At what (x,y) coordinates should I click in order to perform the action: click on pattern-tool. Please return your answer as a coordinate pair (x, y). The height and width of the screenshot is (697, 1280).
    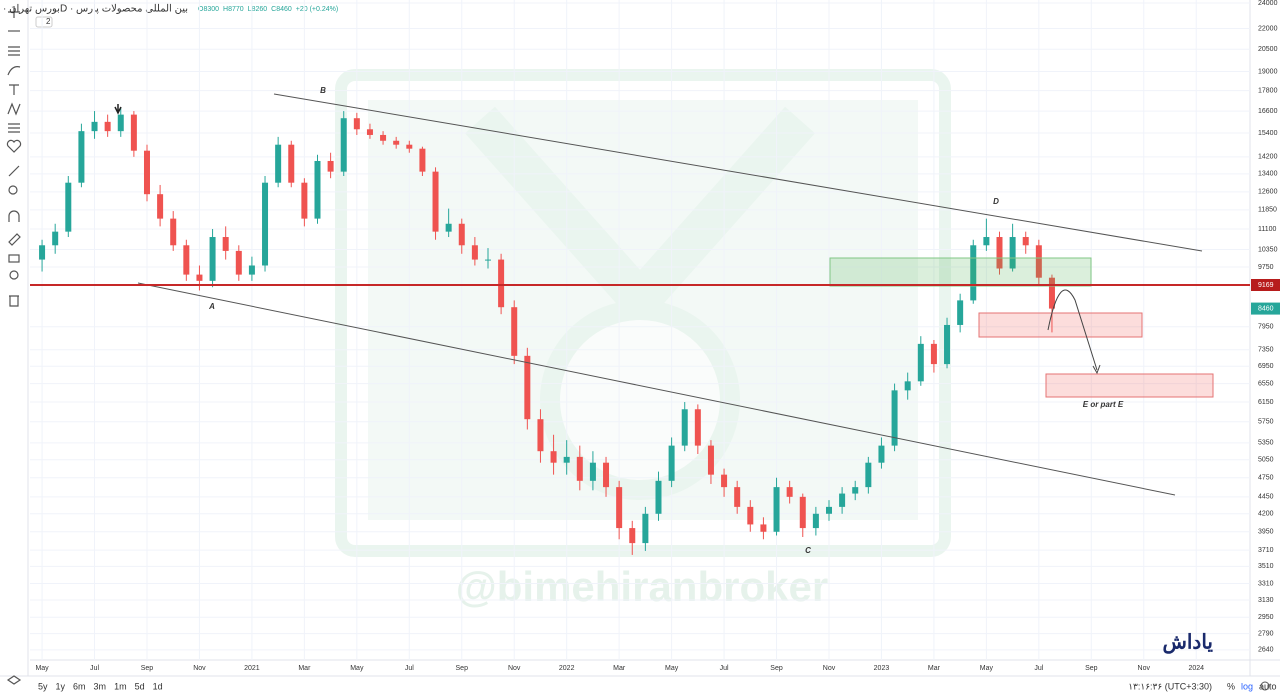
    Looking at the image, I should click on (14, 109).